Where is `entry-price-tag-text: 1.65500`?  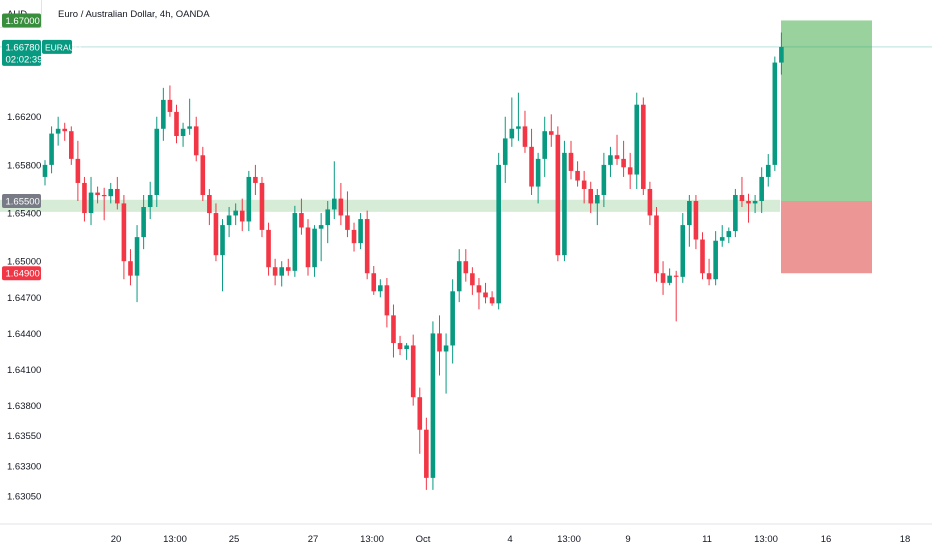
entry-price-tag-text: 1.65500 is located at coordinates (23, 202).